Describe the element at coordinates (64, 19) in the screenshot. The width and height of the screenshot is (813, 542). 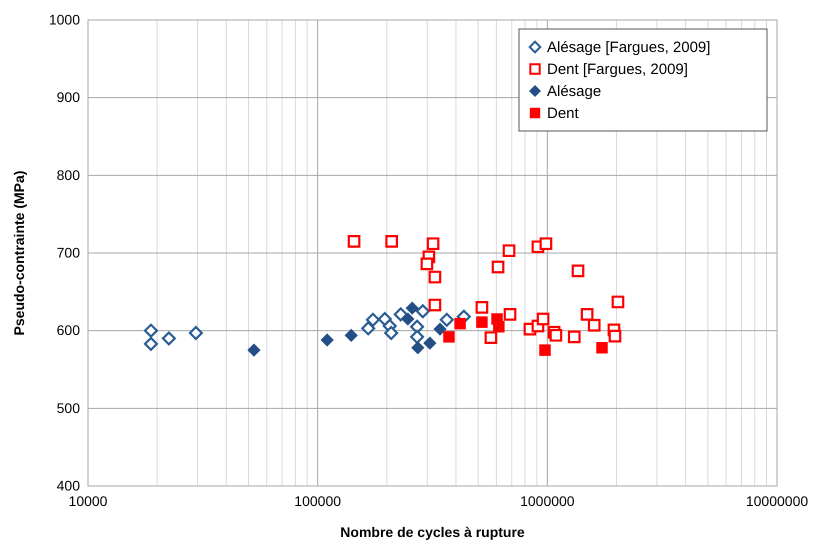
I see `y-tick-label: 1000` at that location.